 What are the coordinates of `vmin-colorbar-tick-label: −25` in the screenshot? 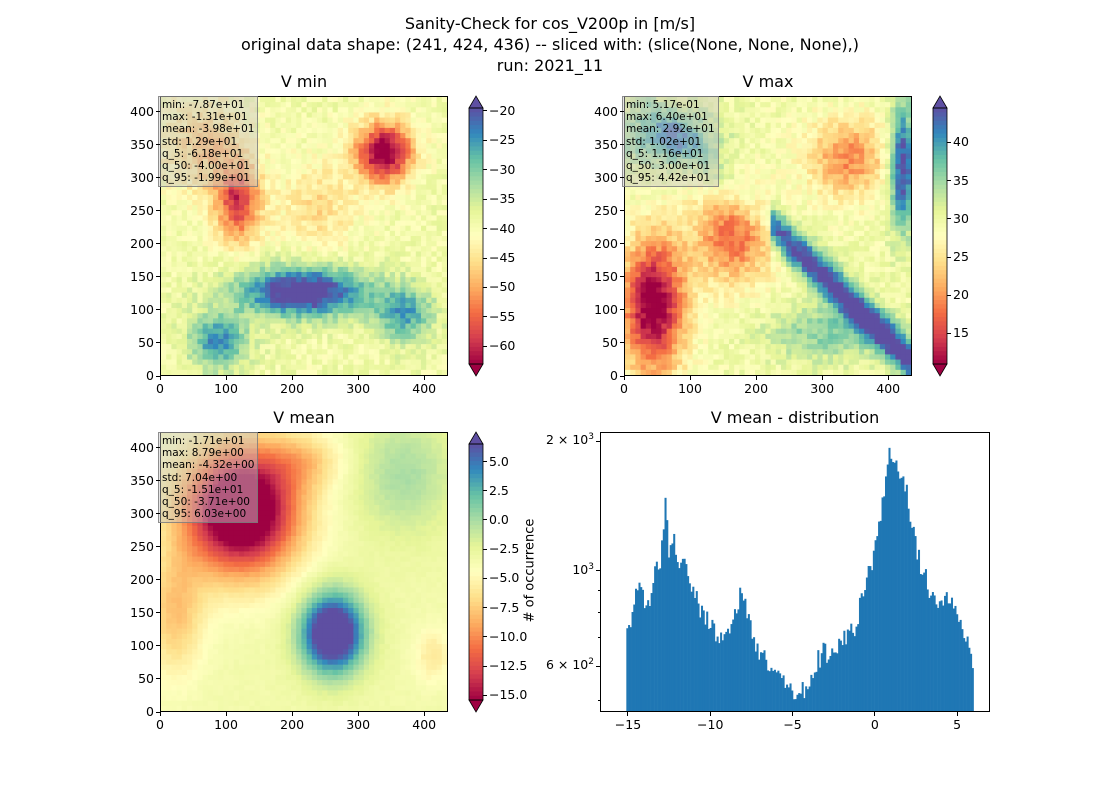 It's located at (502, 140).